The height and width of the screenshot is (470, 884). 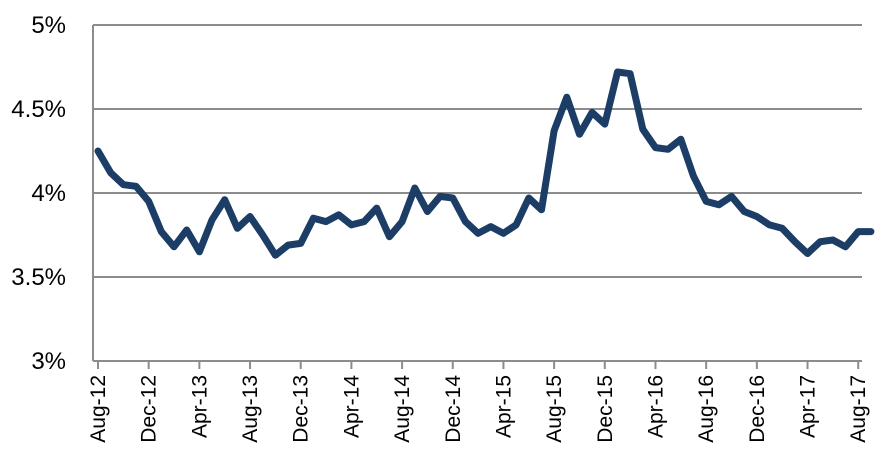 I want to click on y-tick-label: 3.5%, so click(x=38, y=277).